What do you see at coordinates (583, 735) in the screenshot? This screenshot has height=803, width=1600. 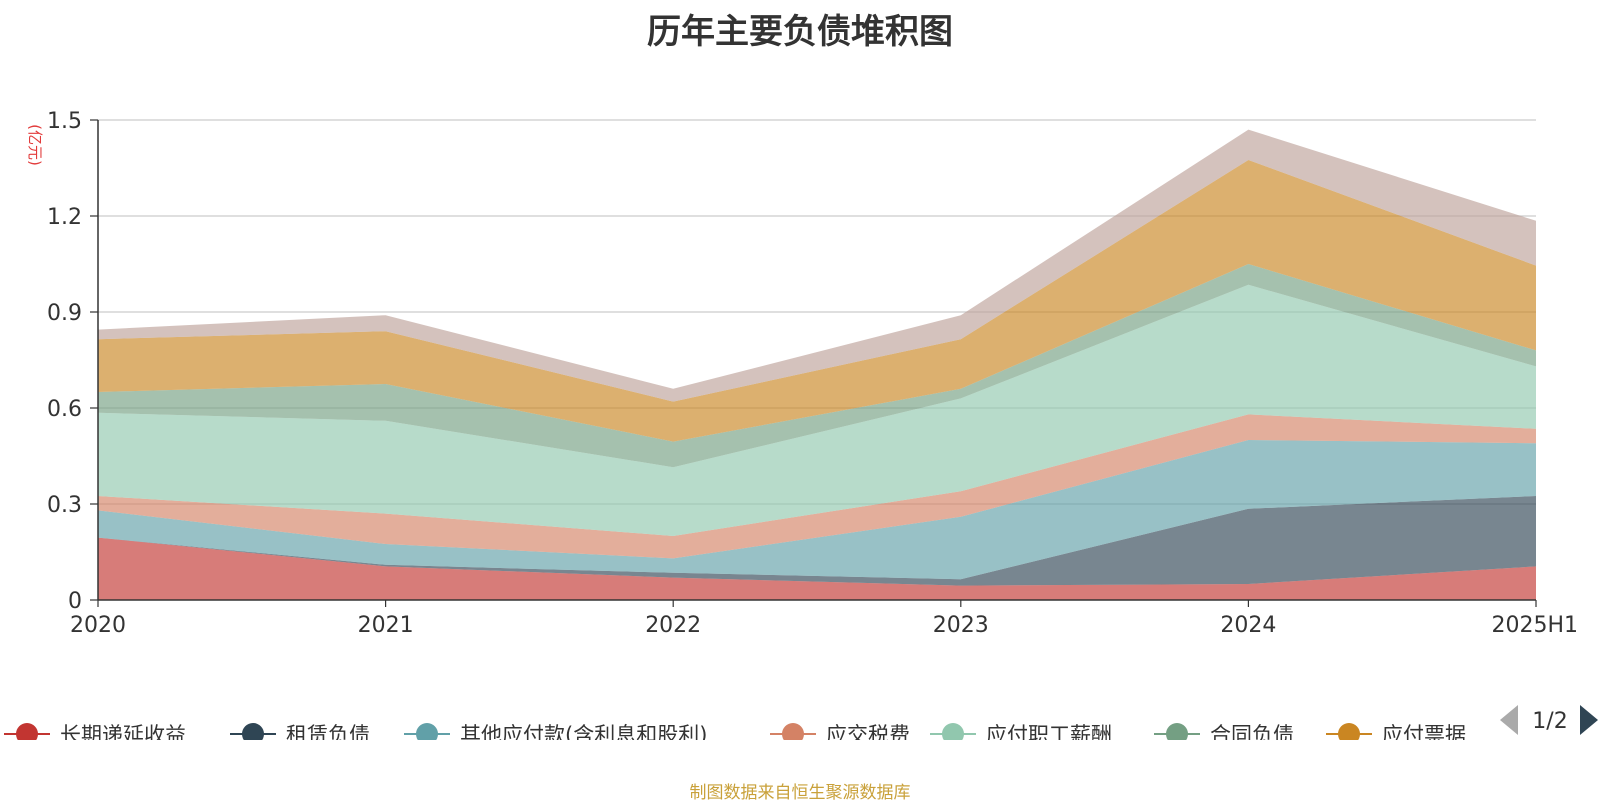 I see `legend-label: 其他应付款(含利息和股利)` at bounding box center [583, 735].